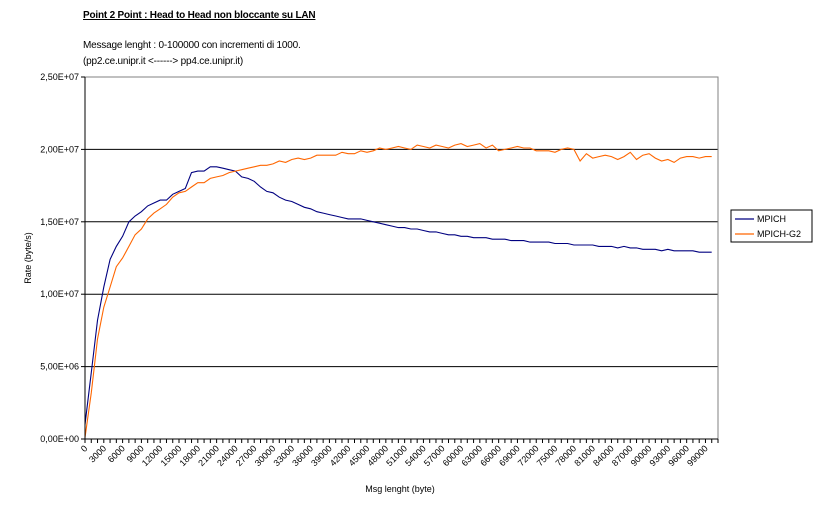  What do you see at coordinates (59, 367) in the screenshot?
I see `y-tick-label: 5,00E+06` at bounding box center [59, 367].